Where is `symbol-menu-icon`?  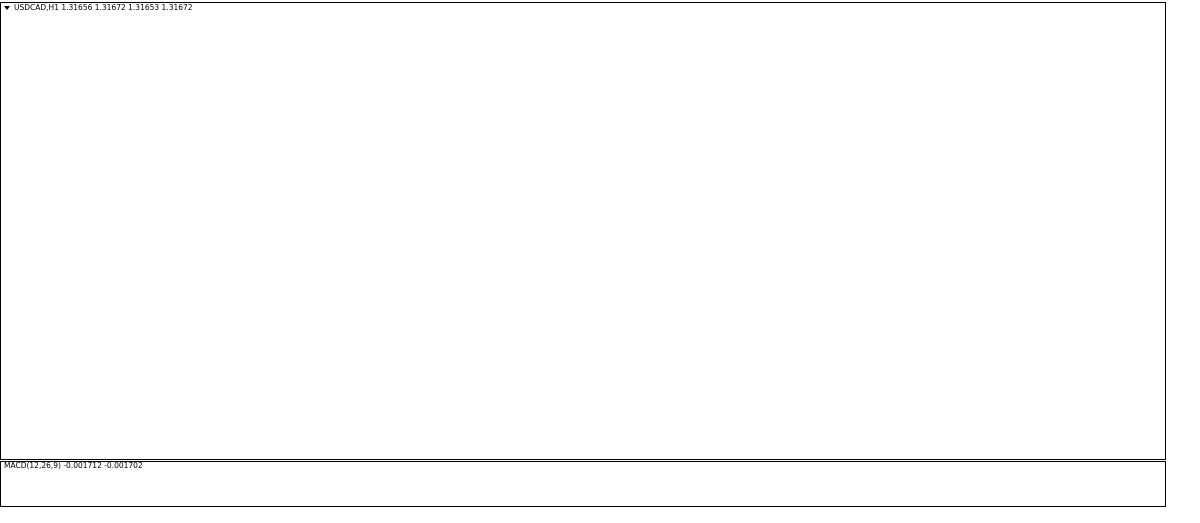 symbol-menu-icon is located at coordinates (7, 8).